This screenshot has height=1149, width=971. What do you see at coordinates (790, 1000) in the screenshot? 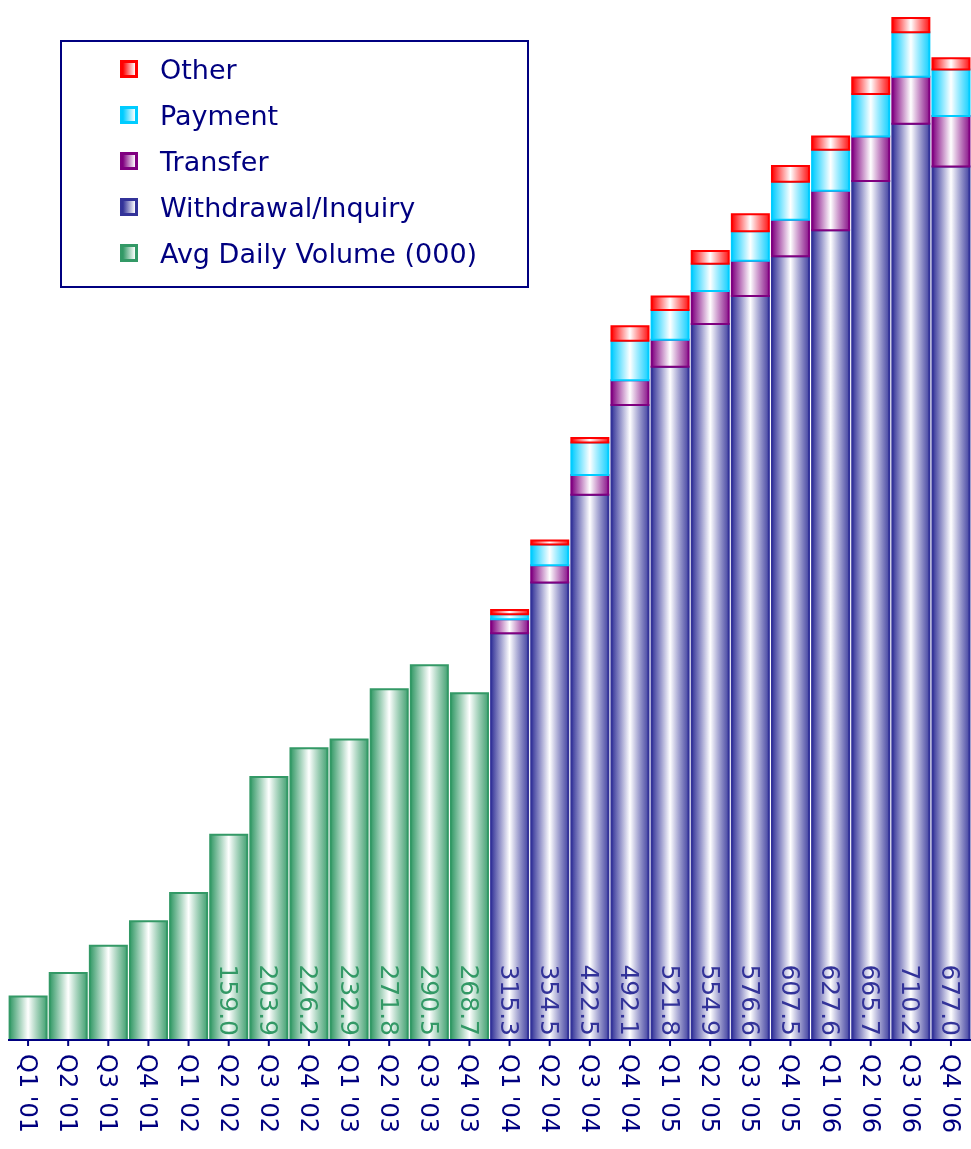
I see `data-label: 607.5` at bounding box center [790, 1000].